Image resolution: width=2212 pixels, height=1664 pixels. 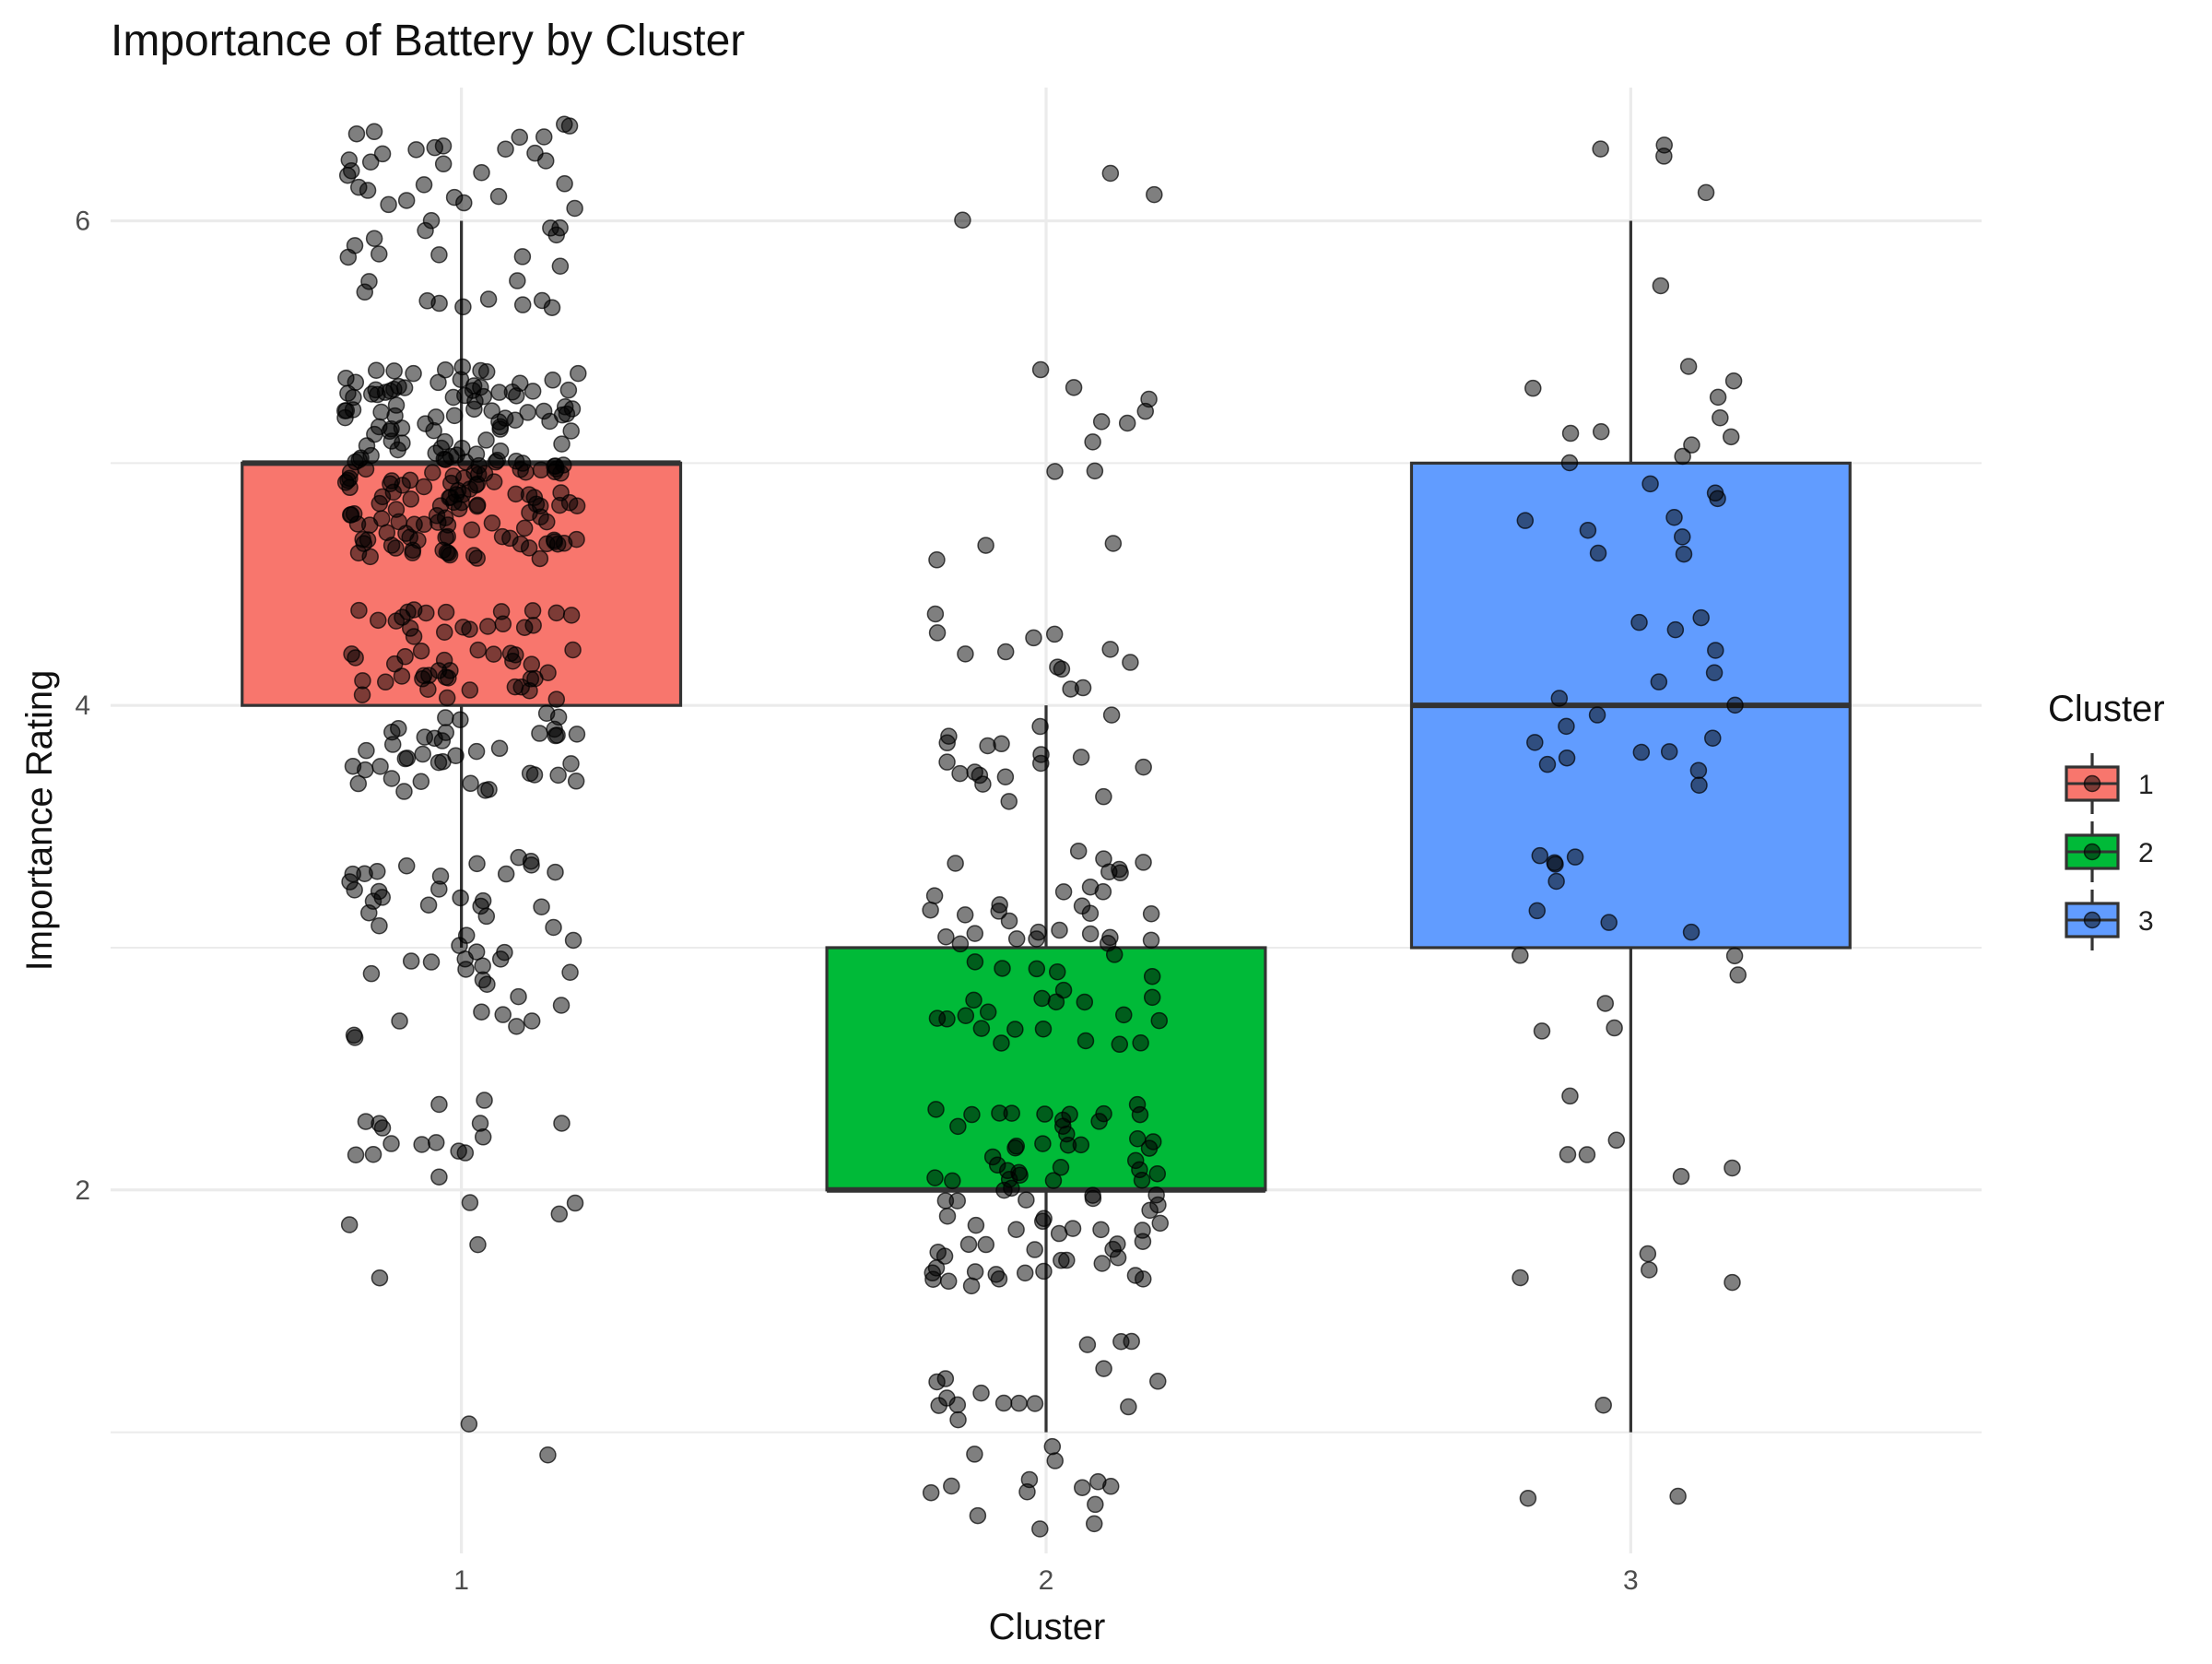 What do you see at coordinates (2109, 920) in the screenshot?
I see `legend-entry-3: 3` at bounding box center [2109, 920].